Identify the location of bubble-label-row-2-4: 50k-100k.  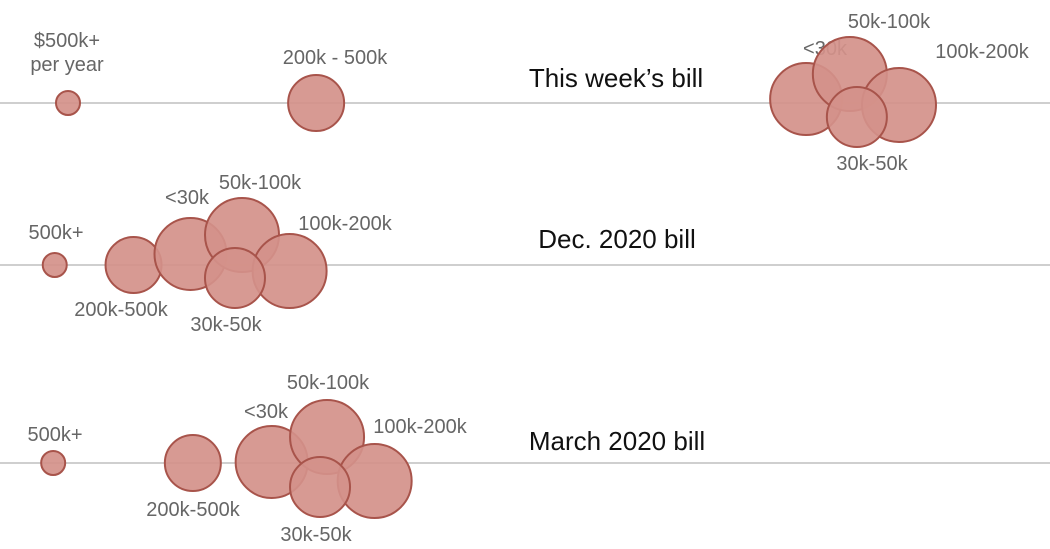
(260, 183).